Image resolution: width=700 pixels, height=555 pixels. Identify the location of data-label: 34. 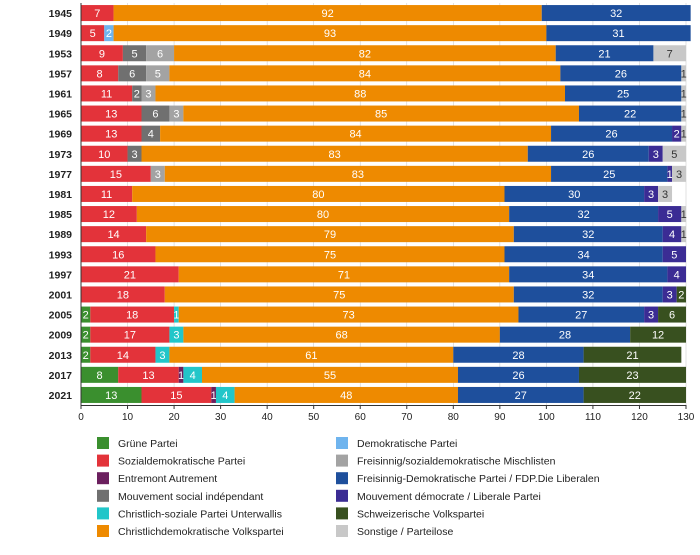
(583, 255).